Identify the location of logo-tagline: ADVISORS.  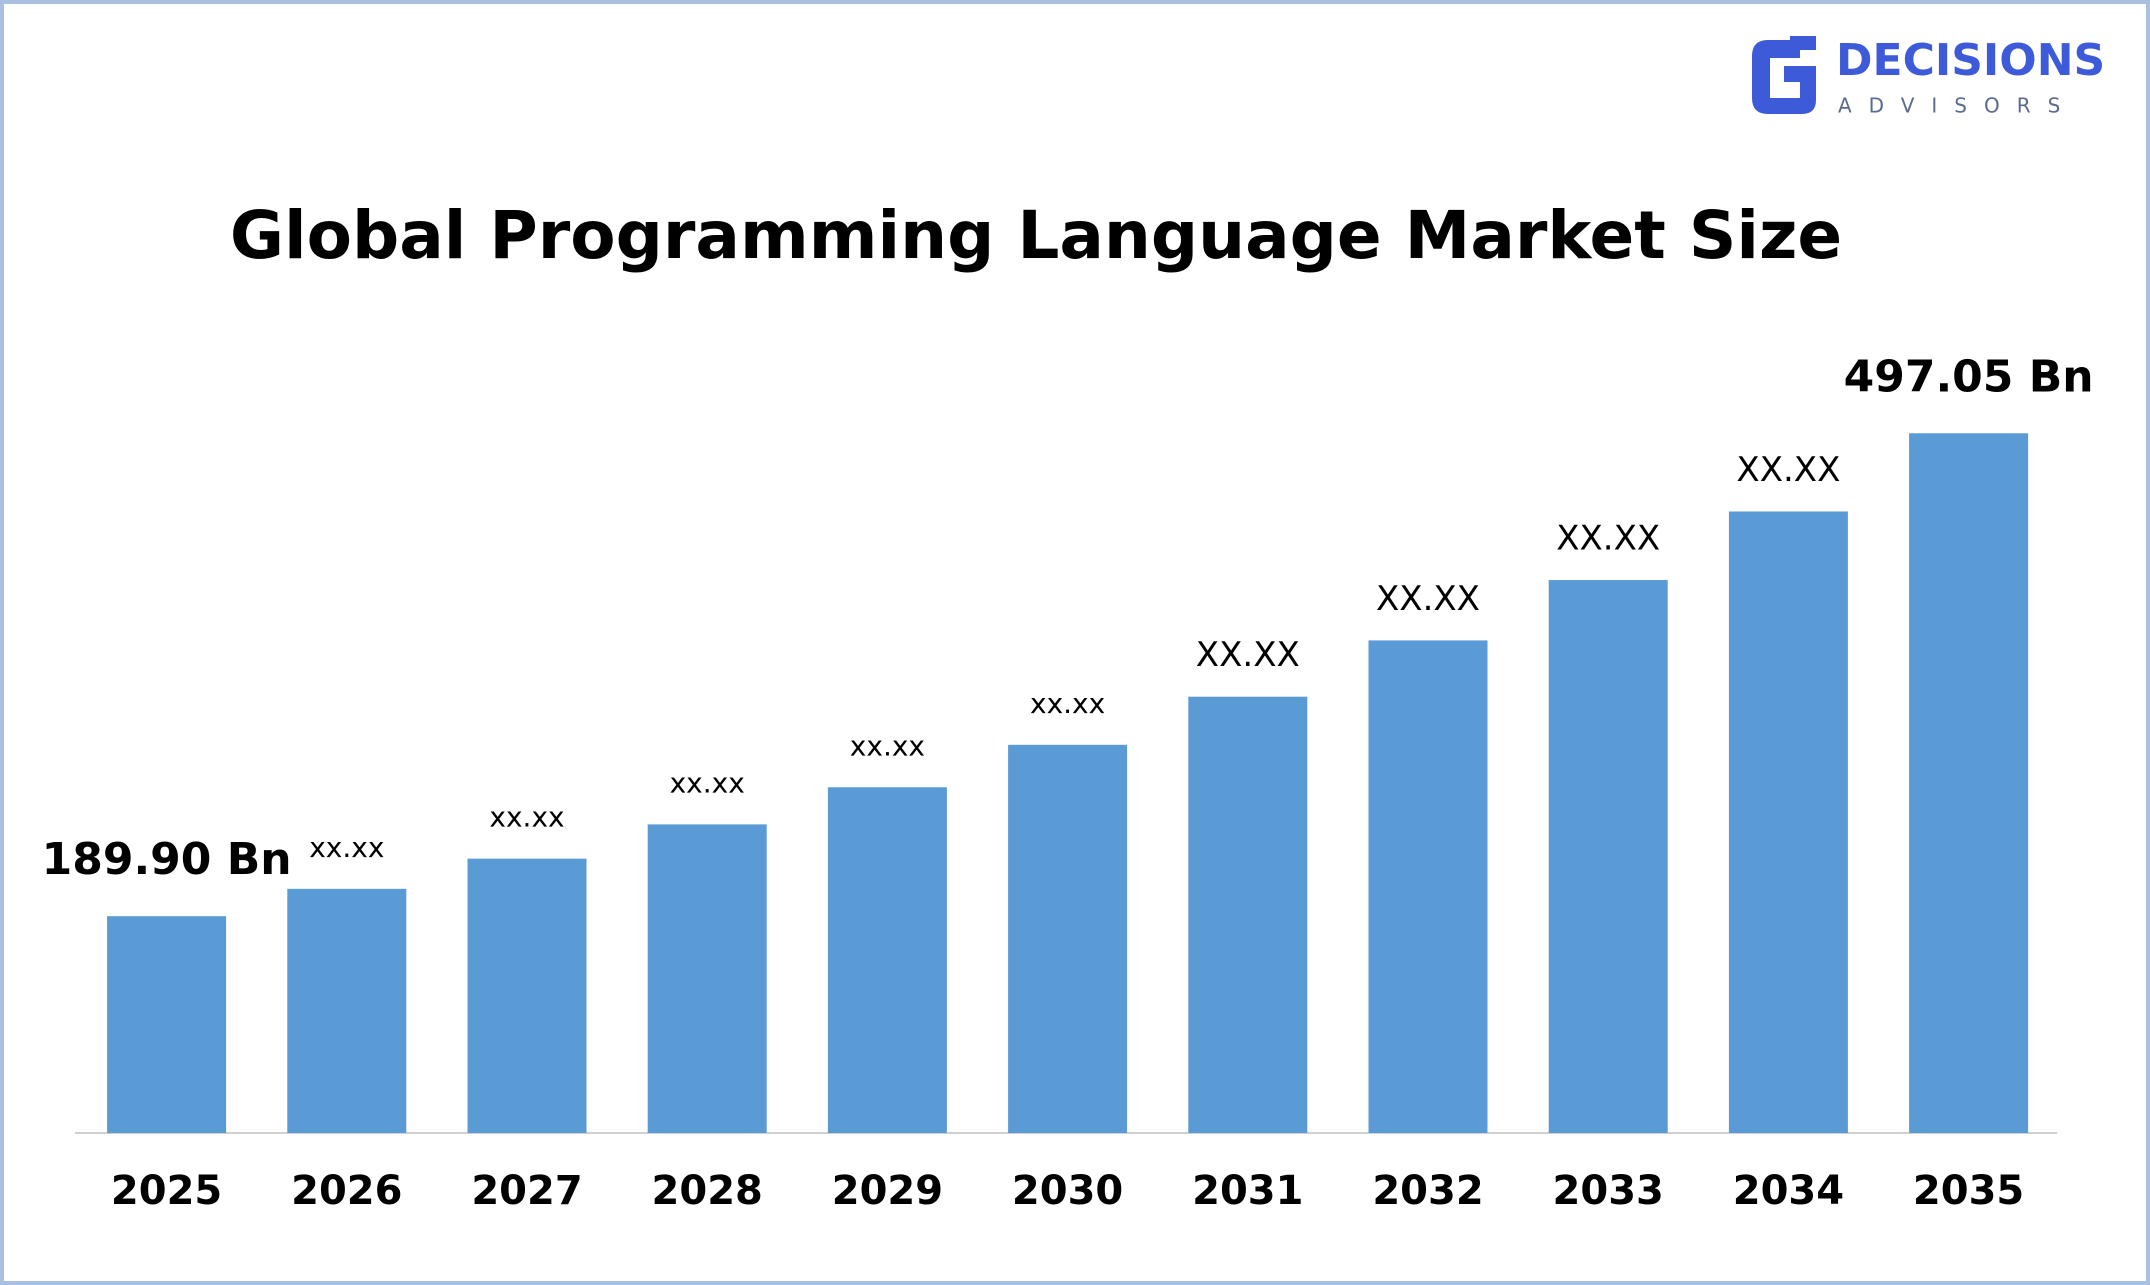
(1957, 106).